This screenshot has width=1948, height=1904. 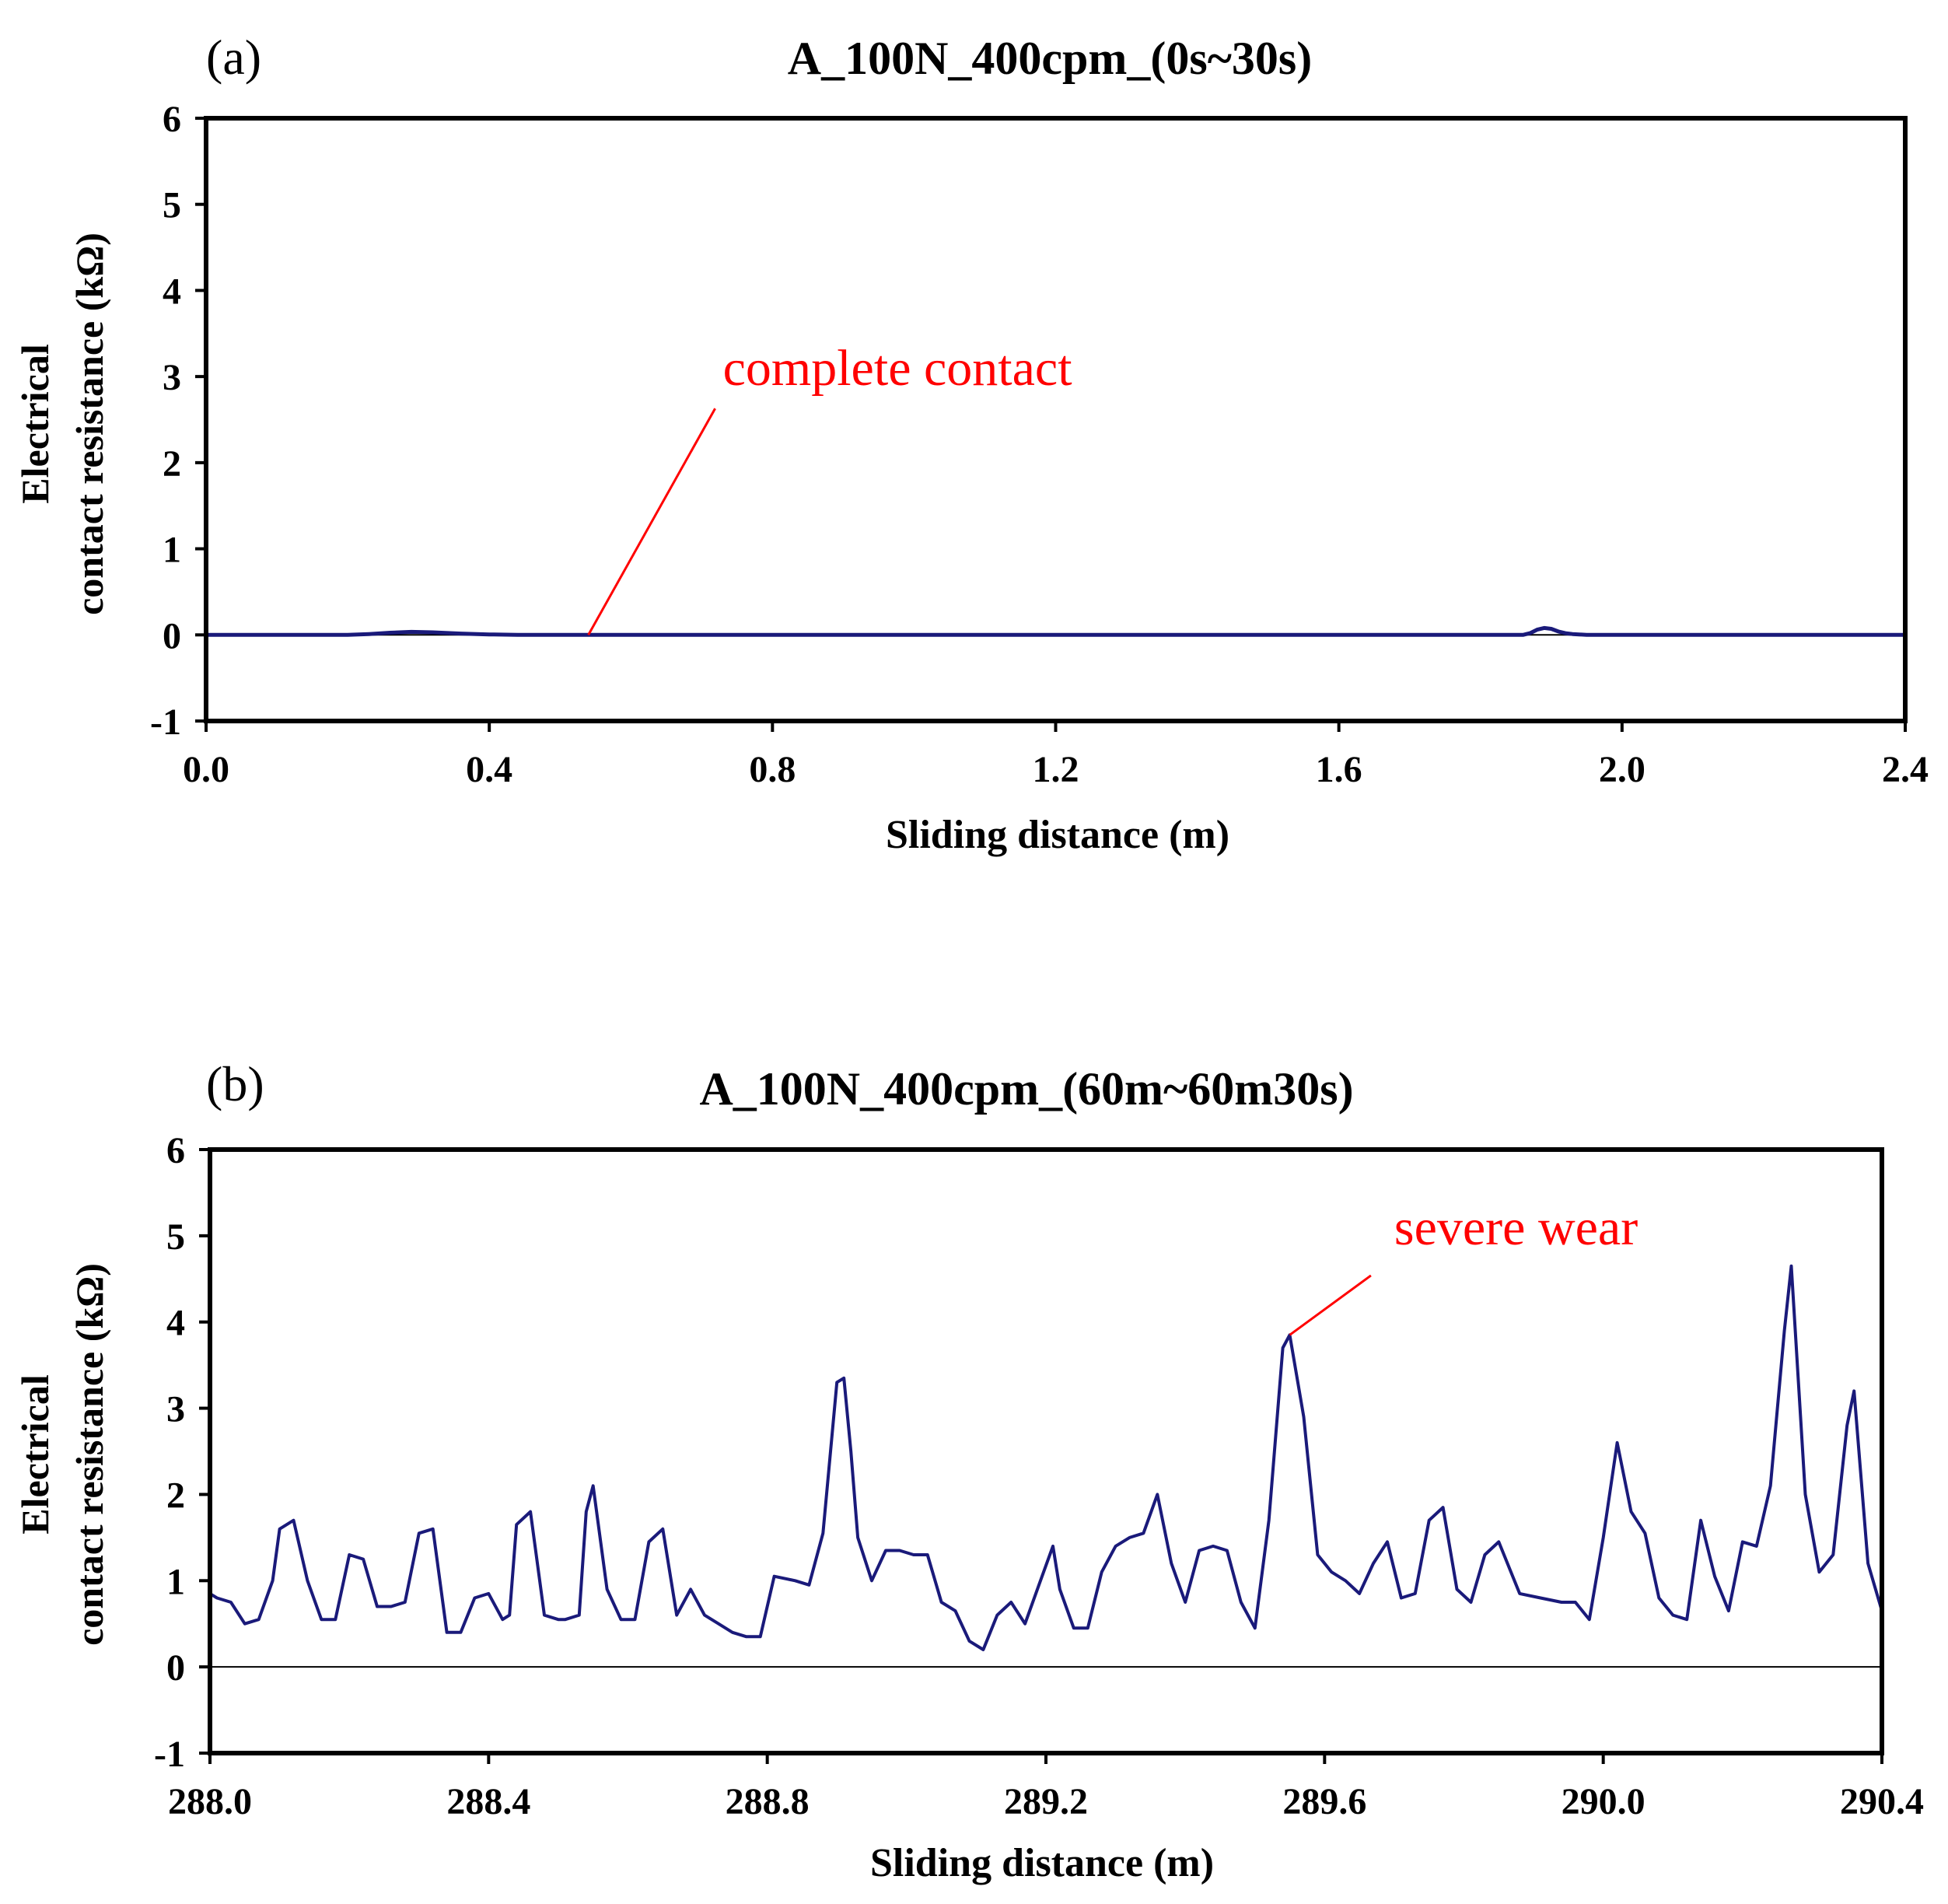 I want to click on x-tick-label-b: 288.4, so click(x=488, y=1801).